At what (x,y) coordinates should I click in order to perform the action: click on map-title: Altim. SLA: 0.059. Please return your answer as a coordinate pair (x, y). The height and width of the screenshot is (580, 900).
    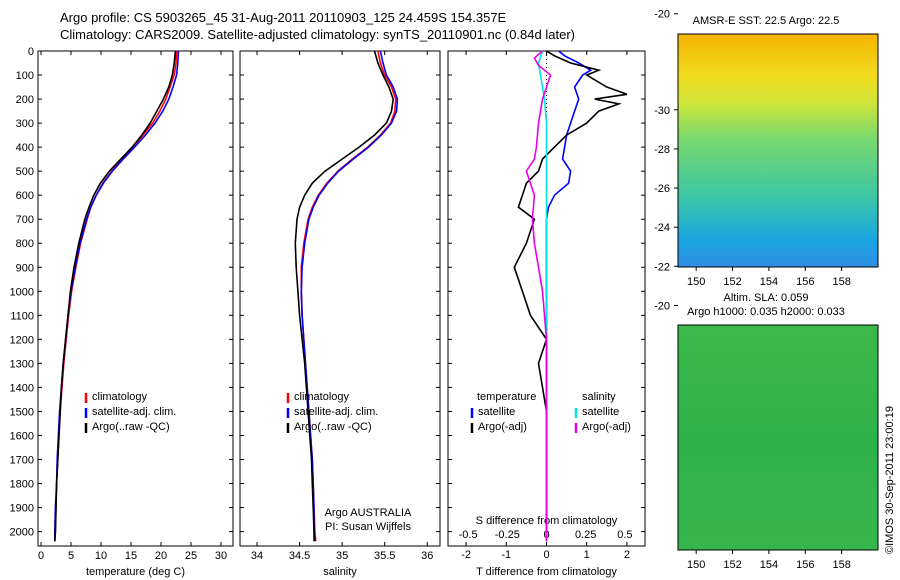
    Looking at the image, I should click on (766, 298).